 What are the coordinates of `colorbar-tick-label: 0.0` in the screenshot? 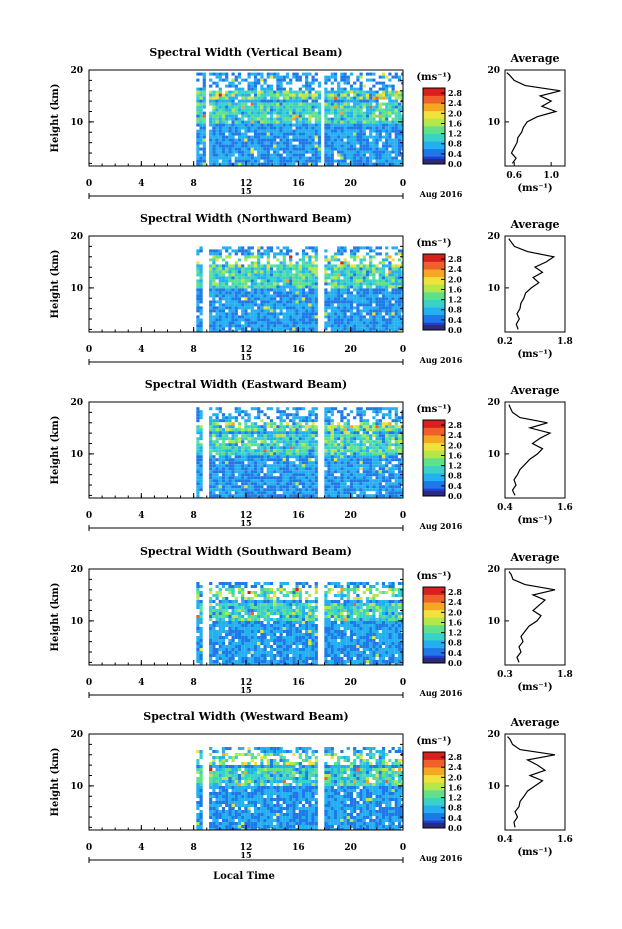 It's located at (455, 164).